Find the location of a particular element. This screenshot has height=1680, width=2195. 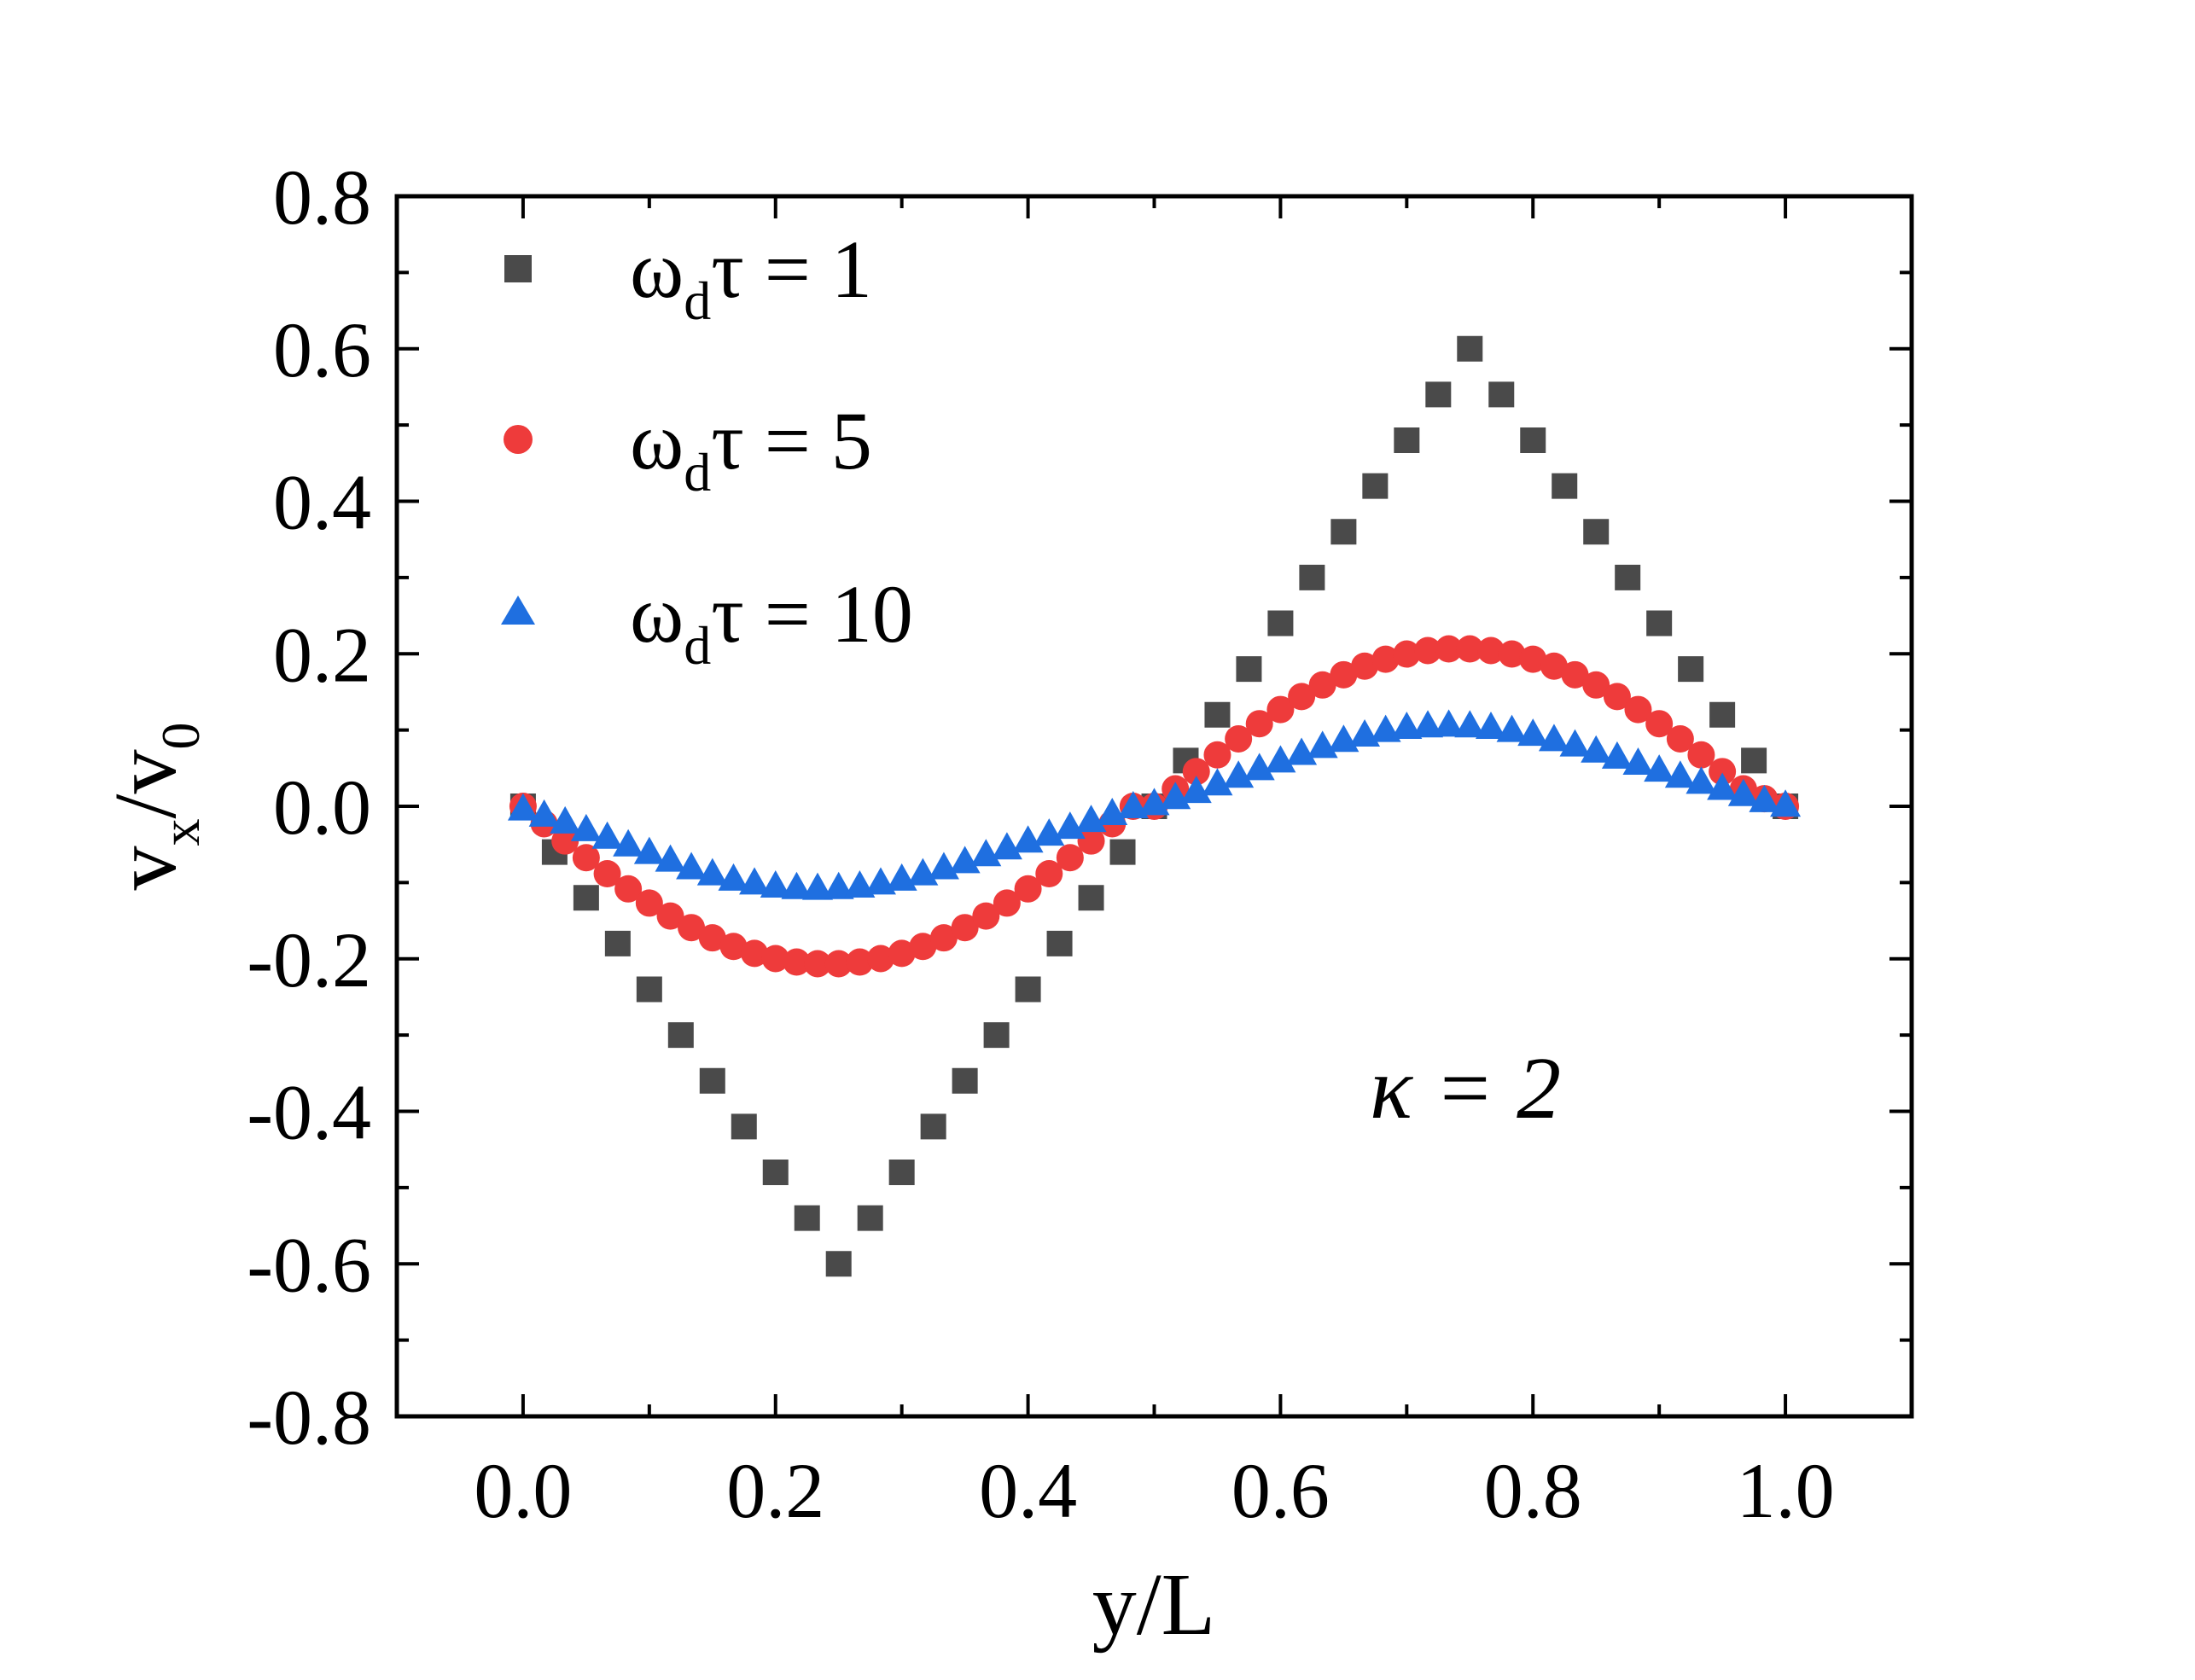

legend-label-series-1: ωdτ = 1 is located at coordinates (751, 278).